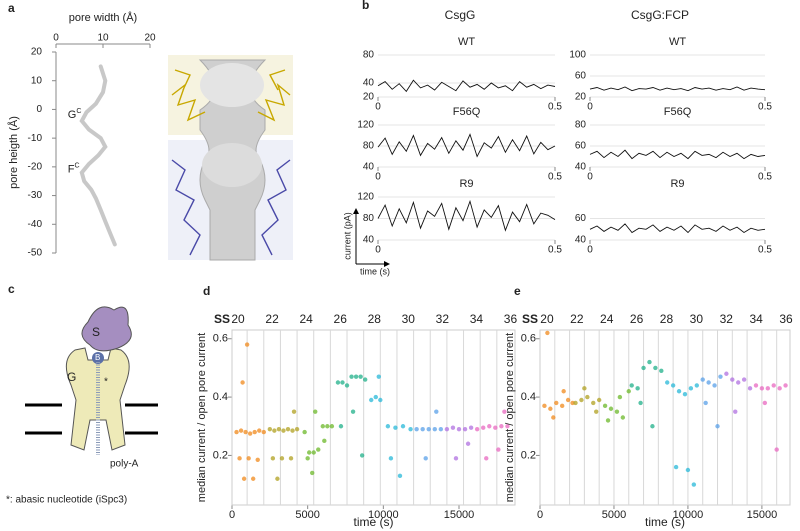  What do you see at coordinates (365, 197) in the screenshot?
I see `y-tick-label: 120` at bounding box center [365, 197].